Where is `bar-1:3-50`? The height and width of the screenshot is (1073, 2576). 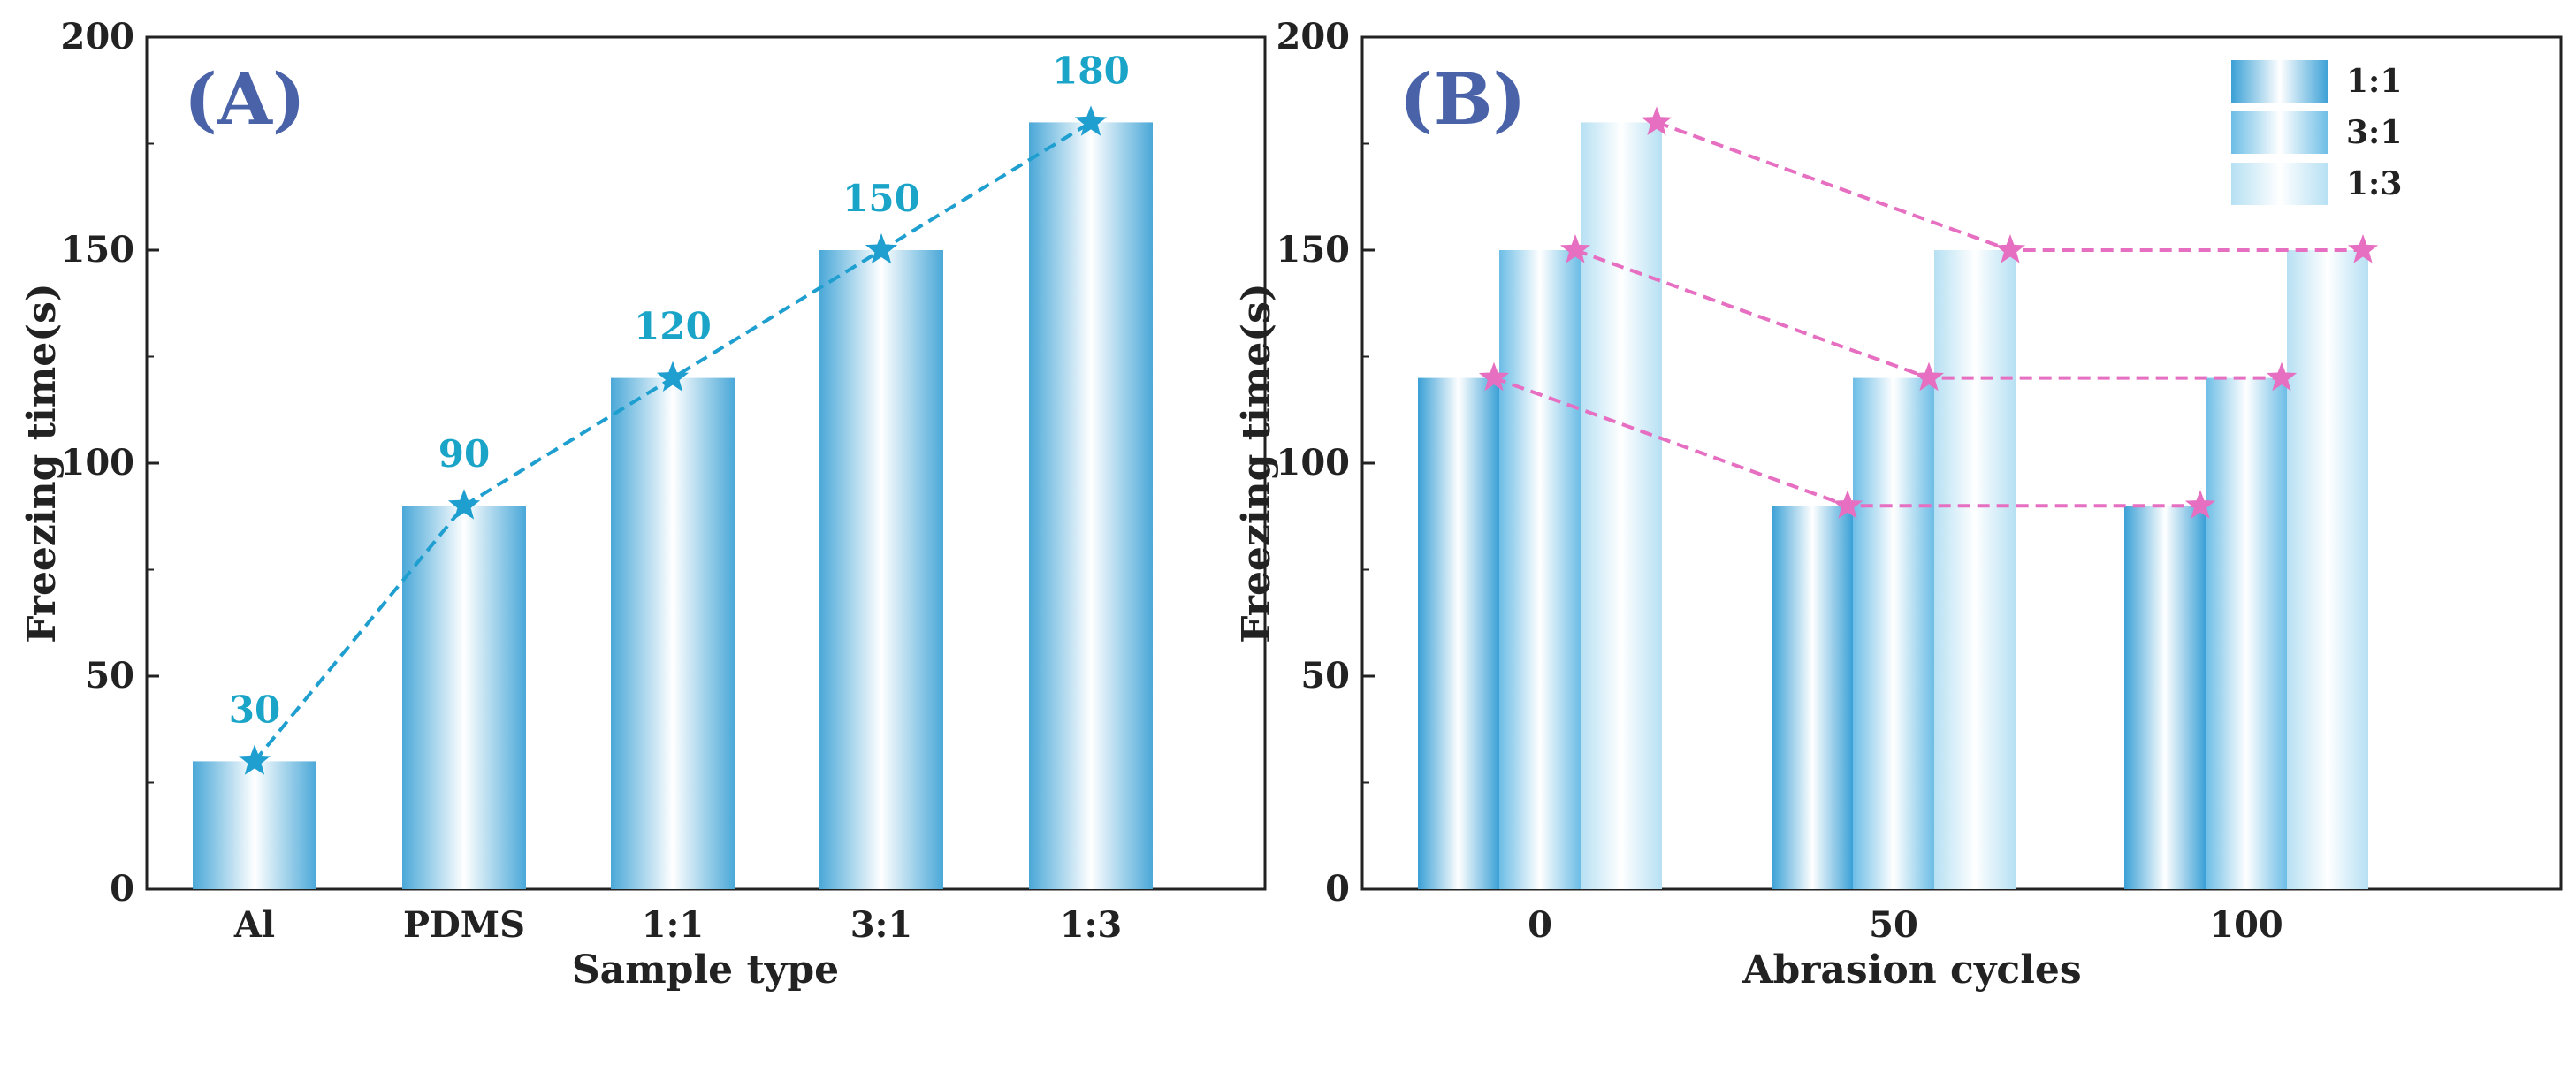
bar-1:3-50 is located at coordinates (1975, 569).